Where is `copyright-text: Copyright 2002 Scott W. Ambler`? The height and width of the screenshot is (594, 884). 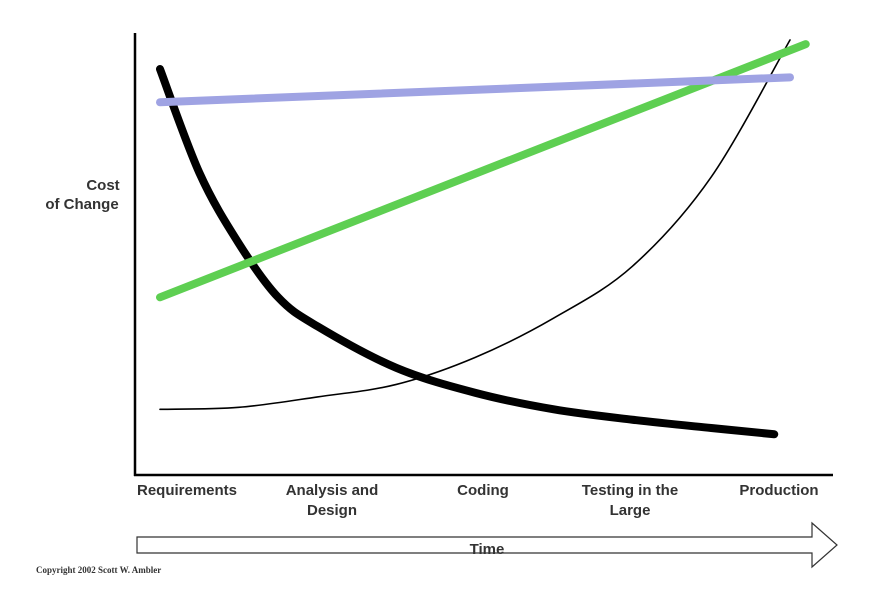 copyright-text: Copyright 2002 Scott W. Ambler is located at coordinates (98, 570).